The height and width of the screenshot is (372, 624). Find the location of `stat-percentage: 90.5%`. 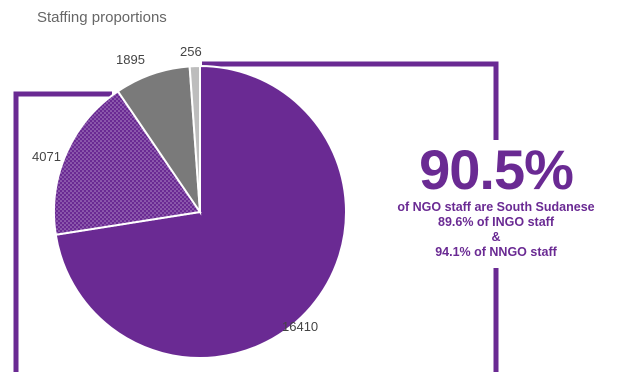

stat-percentage: 90.5% is located at coordinates (496, 169).